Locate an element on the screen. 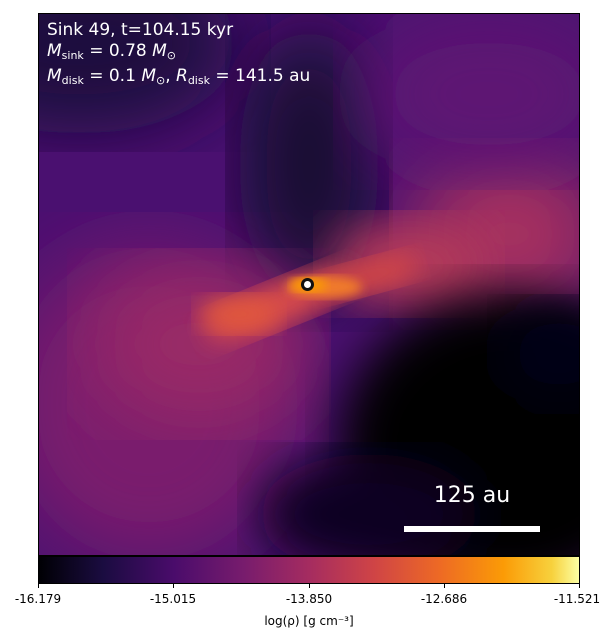 Image resolution: width=616 pixels, height=644 pixels. sink-marker-icon is located at coordinates (307, 284).